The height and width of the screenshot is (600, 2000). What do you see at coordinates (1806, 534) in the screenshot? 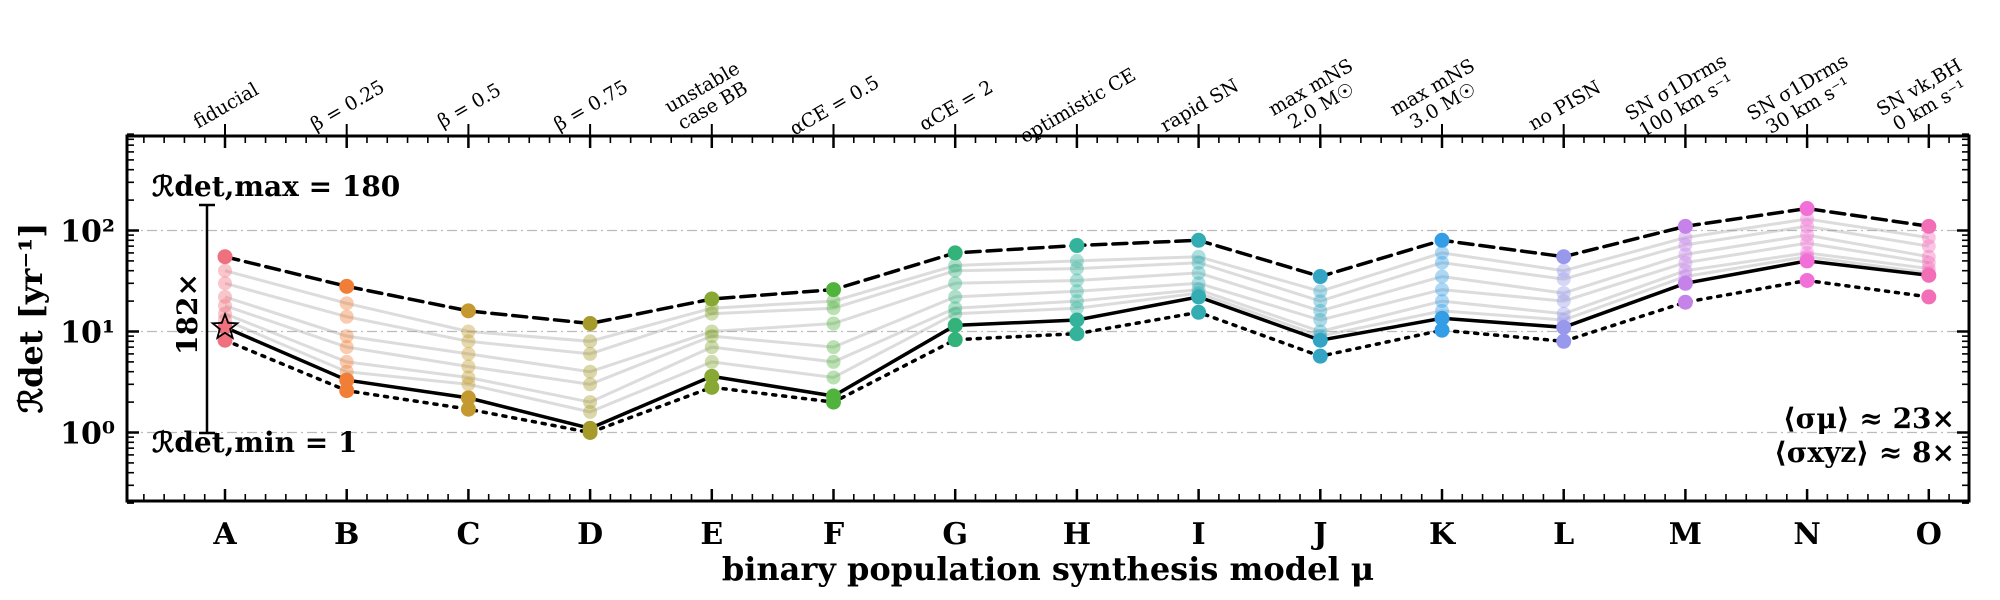
I see `x-tick-label: N` at bounding box center [1806, 534].